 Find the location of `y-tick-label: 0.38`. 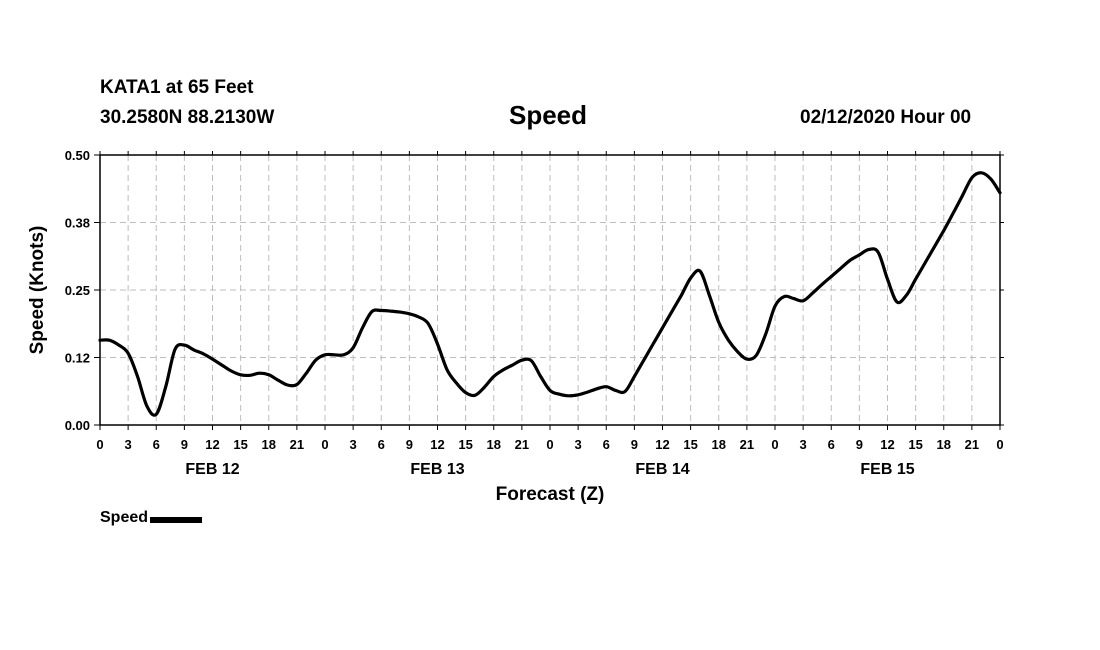

y-tick-label: 0.38 is located at coordinates (77, 223).